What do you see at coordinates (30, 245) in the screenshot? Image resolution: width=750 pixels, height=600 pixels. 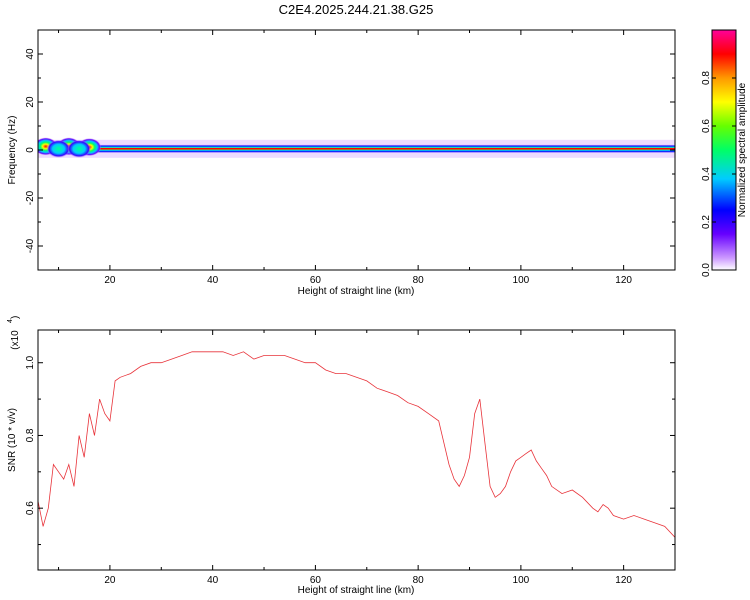 I see `y-tick-label: -40` at bounding box center [30, 245].